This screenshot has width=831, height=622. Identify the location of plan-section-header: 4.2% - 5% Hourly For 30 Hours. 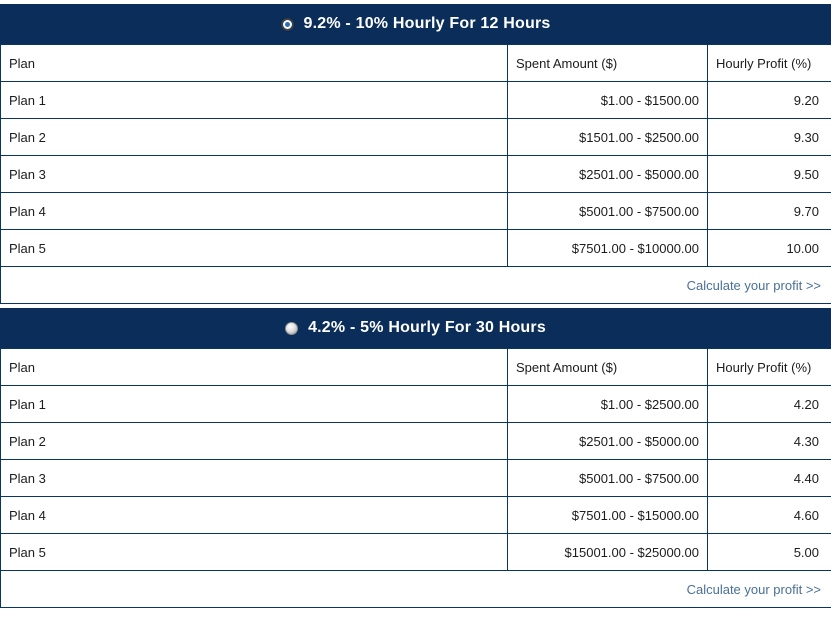
(415, 328).